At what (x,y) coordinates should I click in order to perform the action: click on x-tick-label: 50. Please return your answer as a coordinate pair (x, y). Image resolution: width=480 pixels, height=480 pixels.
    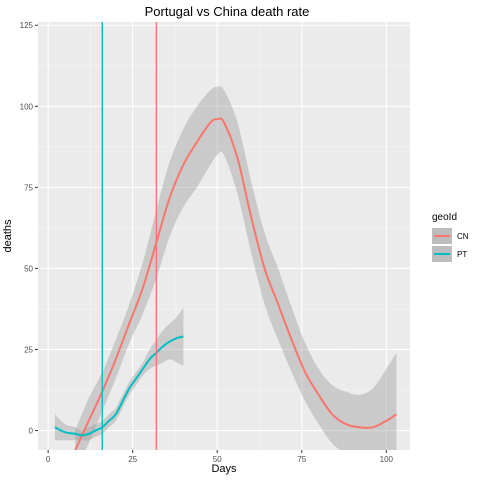
    Looking at the image, I should click on (217, 459).